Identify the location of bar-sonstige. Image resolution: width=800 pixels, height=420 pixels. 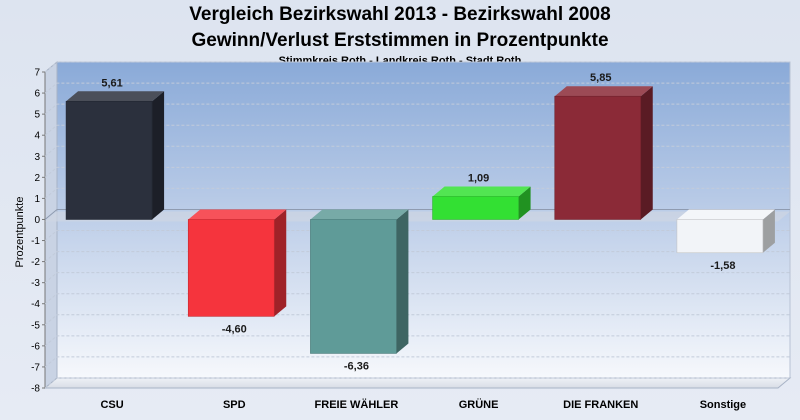
(725, 231).